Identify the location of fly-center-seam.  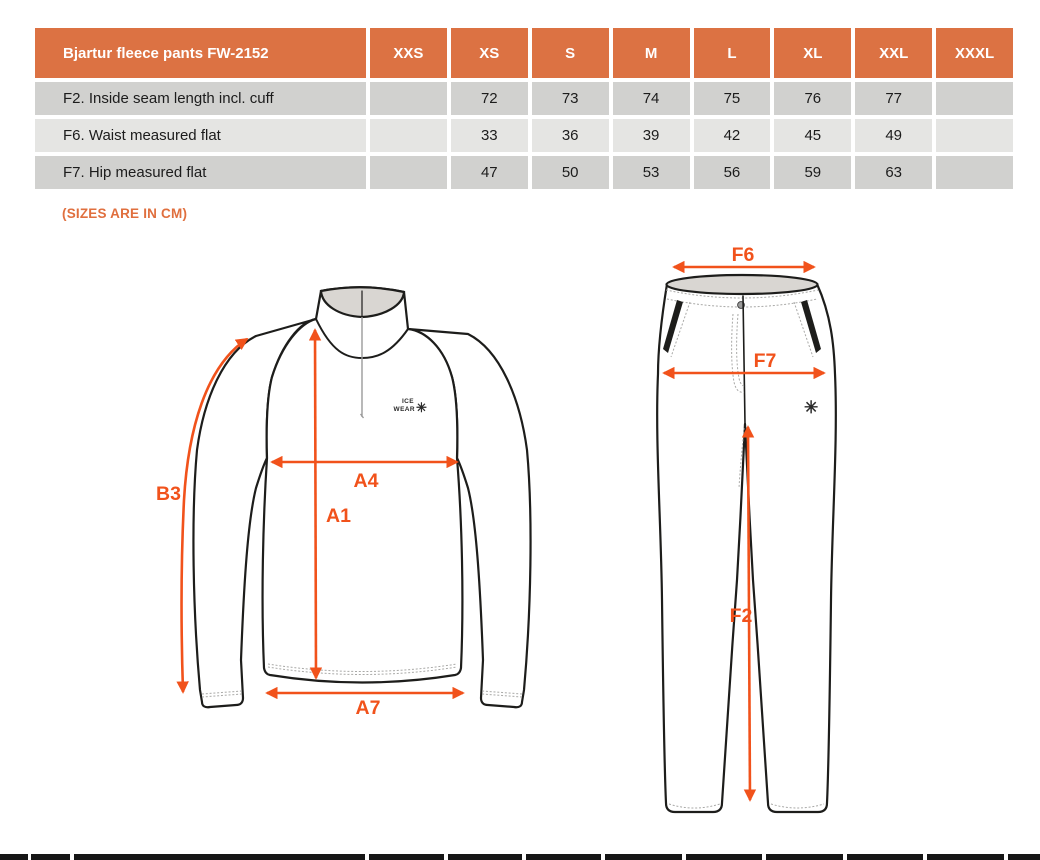
(744, 360).